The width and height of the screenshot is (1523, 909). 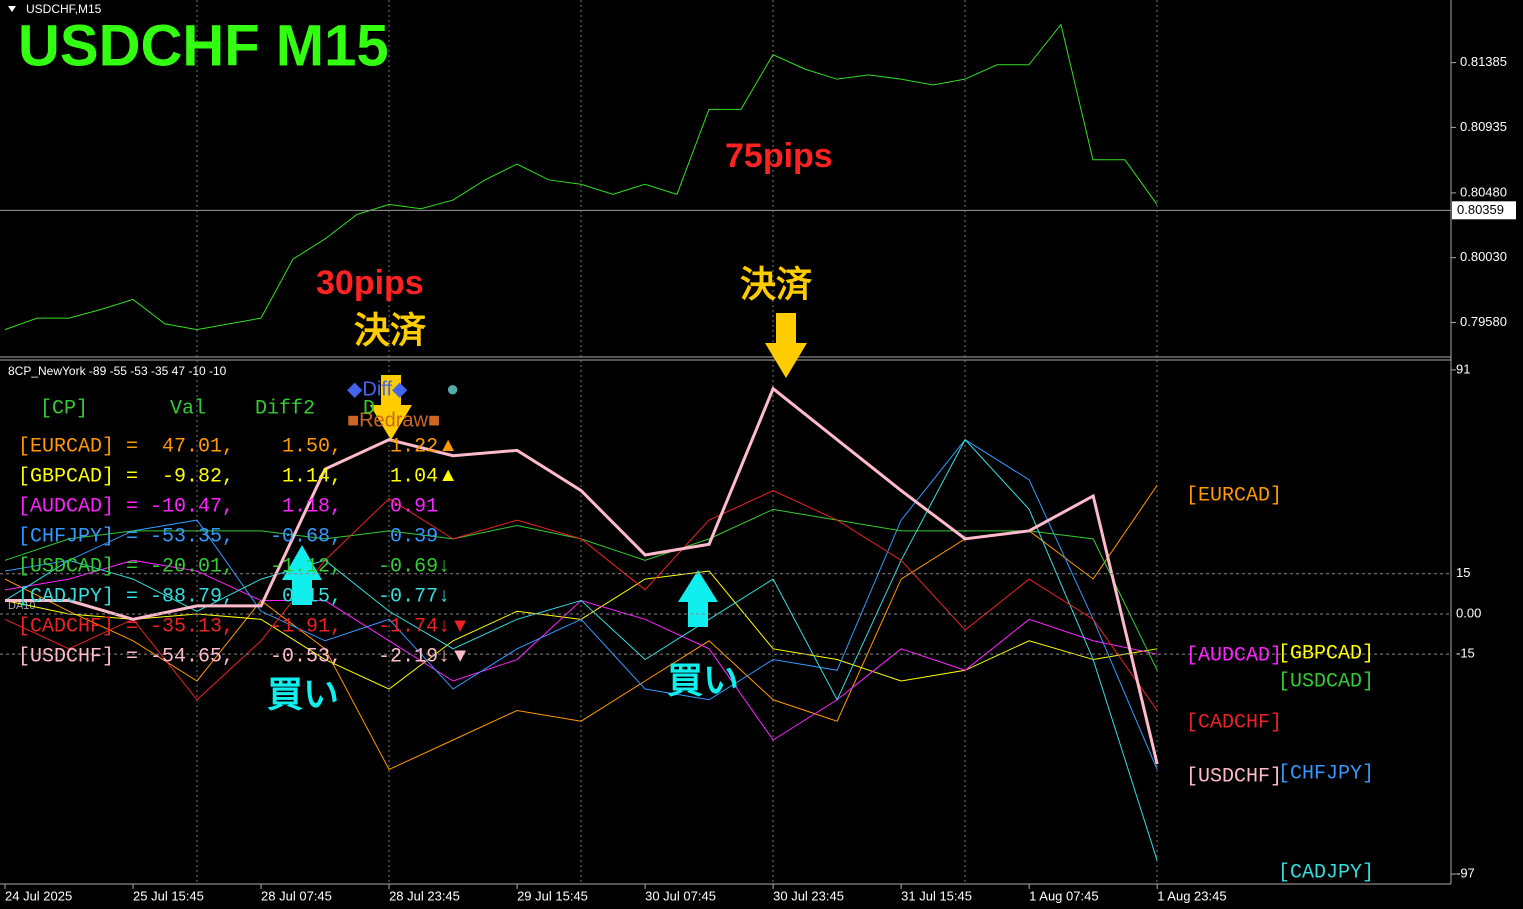 I want to click on x-tick-label: 1 Aug 07:45, so click(x=1063, y=895).